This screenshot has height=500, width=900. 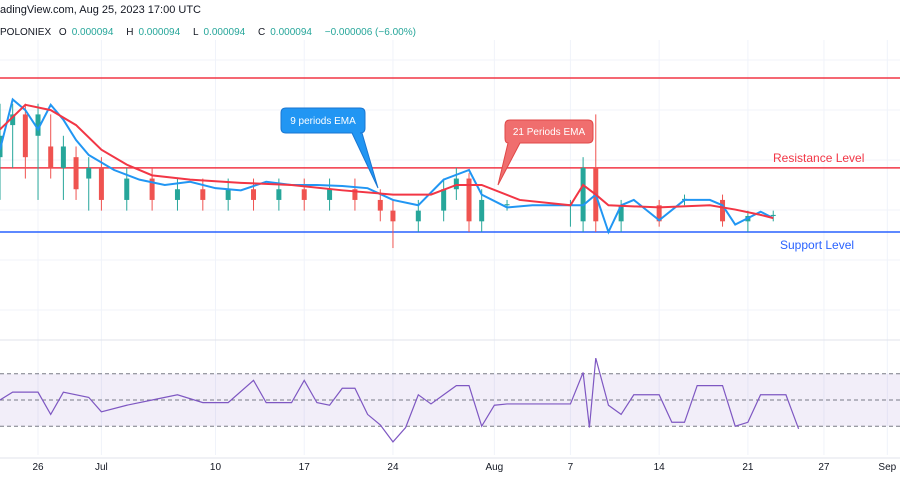 What do you see at coordinates (100, 10) in the screenshot?
I see `source-line: adingView.com, Aug 25, 2023 17:00 UTC` at bounding box center [100, 10].